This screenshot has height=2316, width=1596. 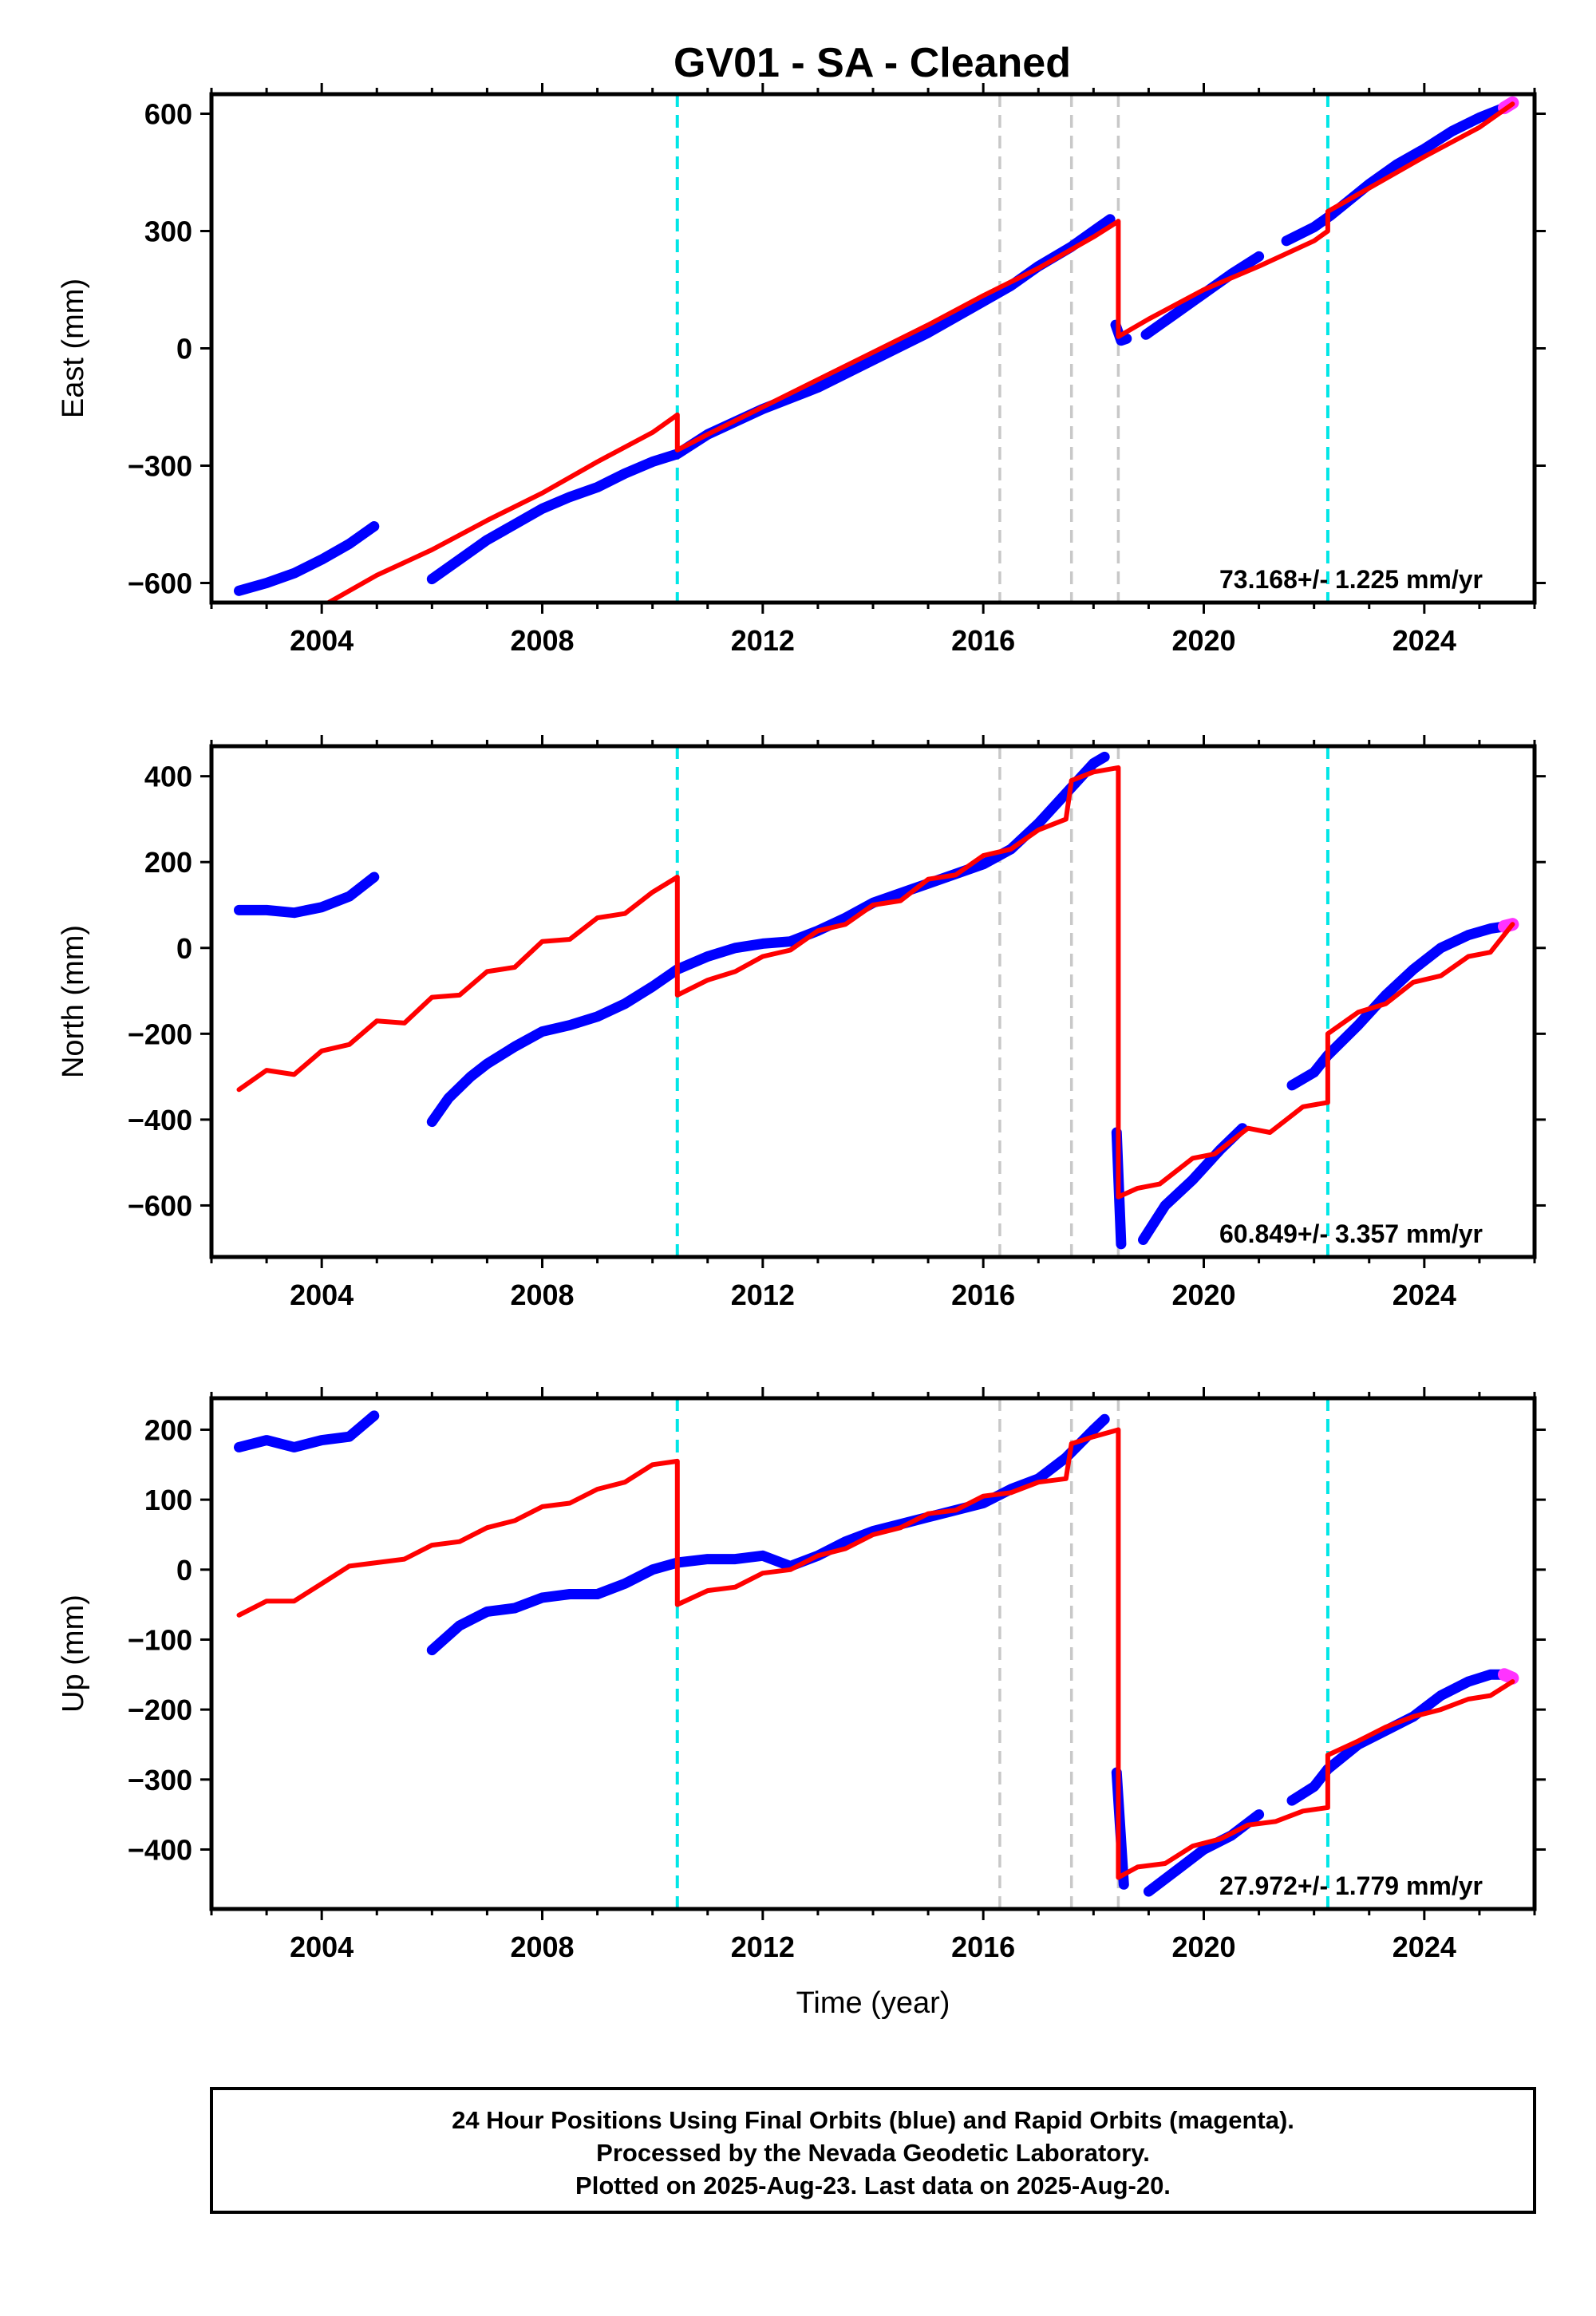 I want to click on y-tick-label: 100, so click(x=168, y=1500).